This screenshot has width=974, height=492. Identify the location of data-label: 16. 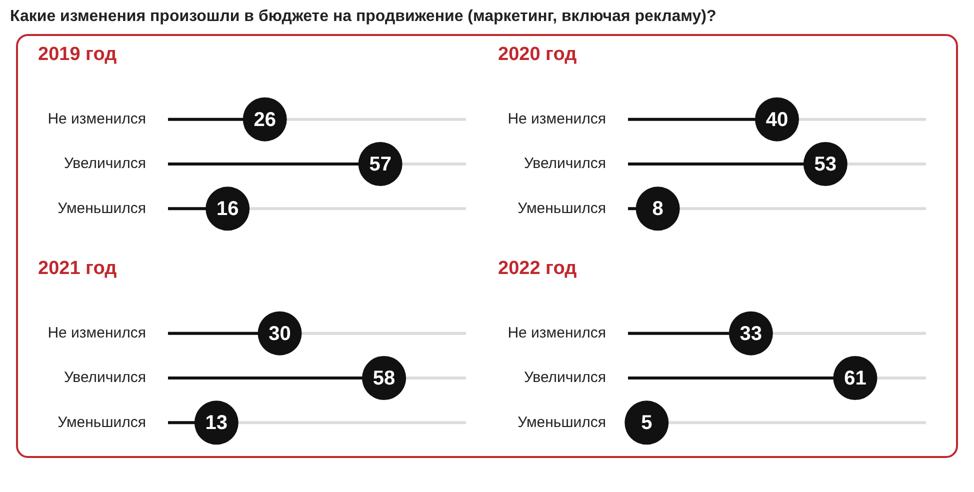
(227, 209).